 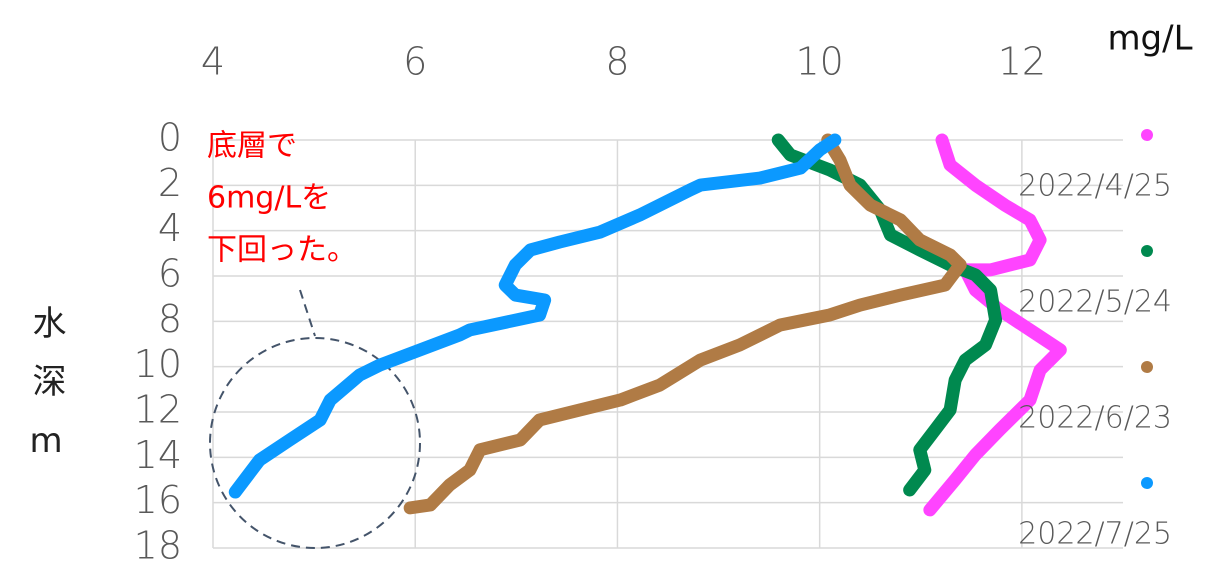 What do you see at coordinates (170, 228) in the screenshot?
I see `y-tick-label: 4` at bounding box center [170, 228].